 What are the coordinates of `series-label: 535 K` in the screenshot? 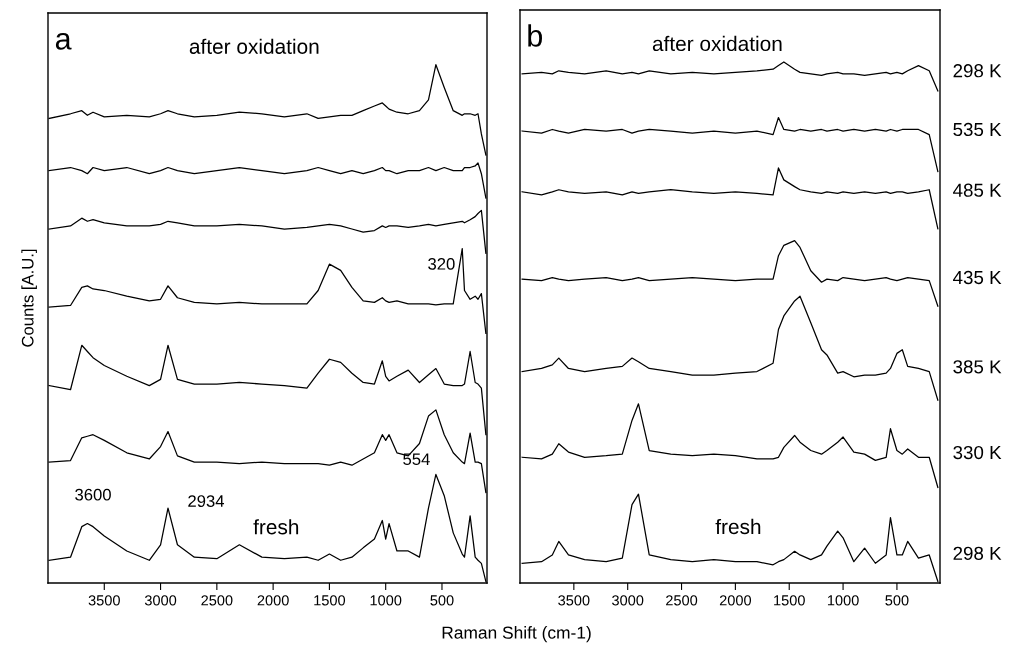 It's located at (977, 129).